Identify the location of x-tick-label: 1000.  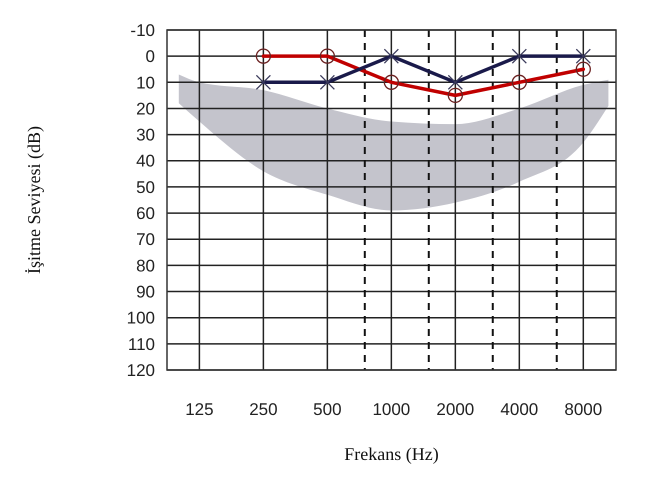
(391, 409).